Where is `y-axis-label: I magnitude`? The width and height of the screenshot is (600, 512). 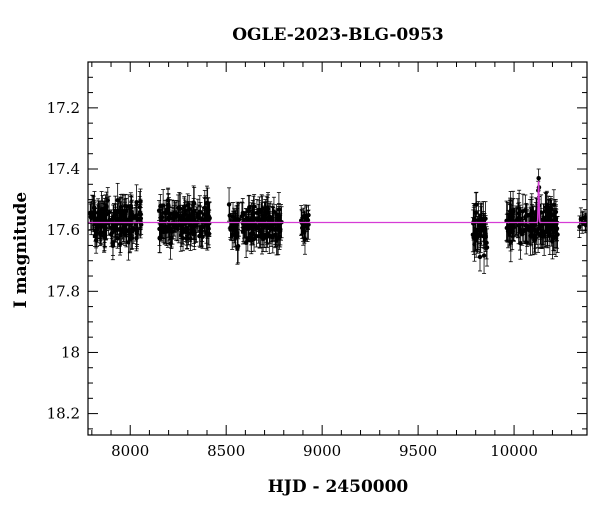 y-axis-label: I magnitude is located at coordinates (21, 250).